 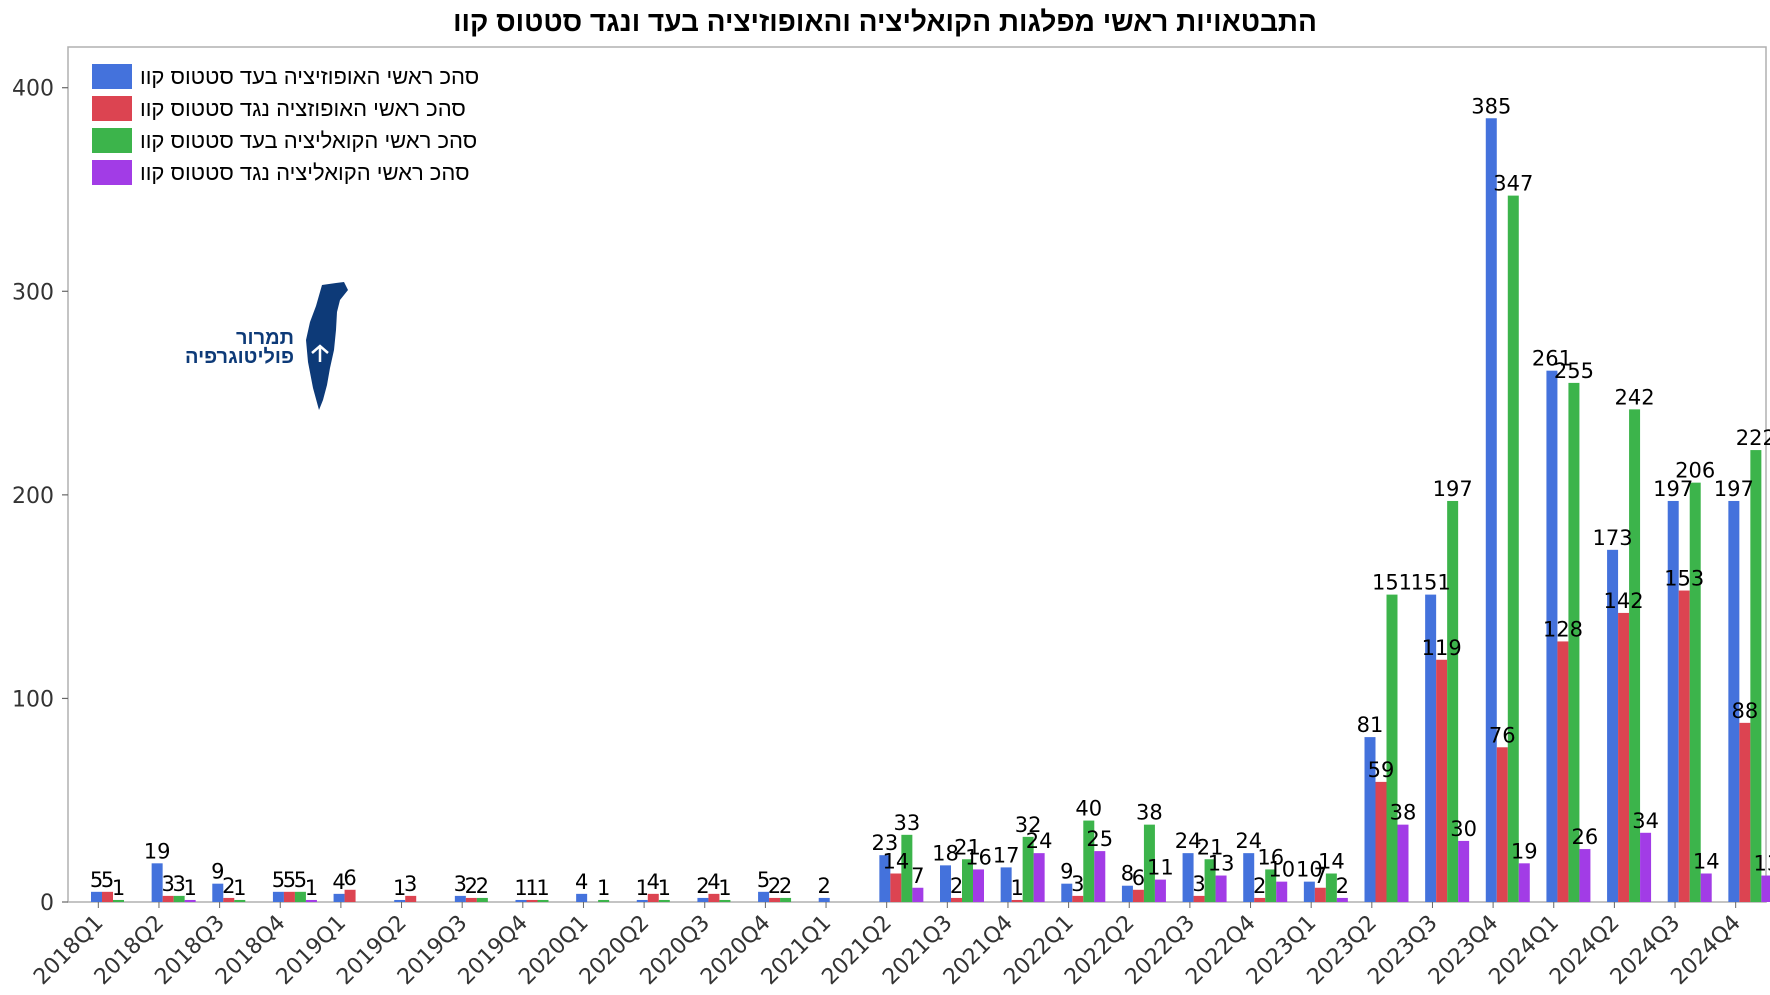 What do you see at coordinates (265, 338) in the screenshot?
I see `logo-line-1: תמרור` at bounding box center [265, 338].